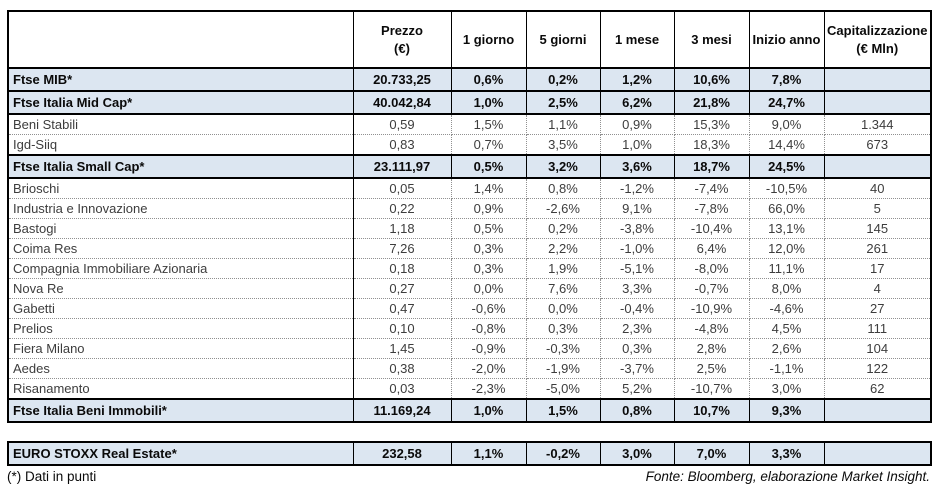  What do you see at coordinates (180, 124) in the screenshot?
I see `row-name: Beni Stabili` at bounding box center [180, 124].